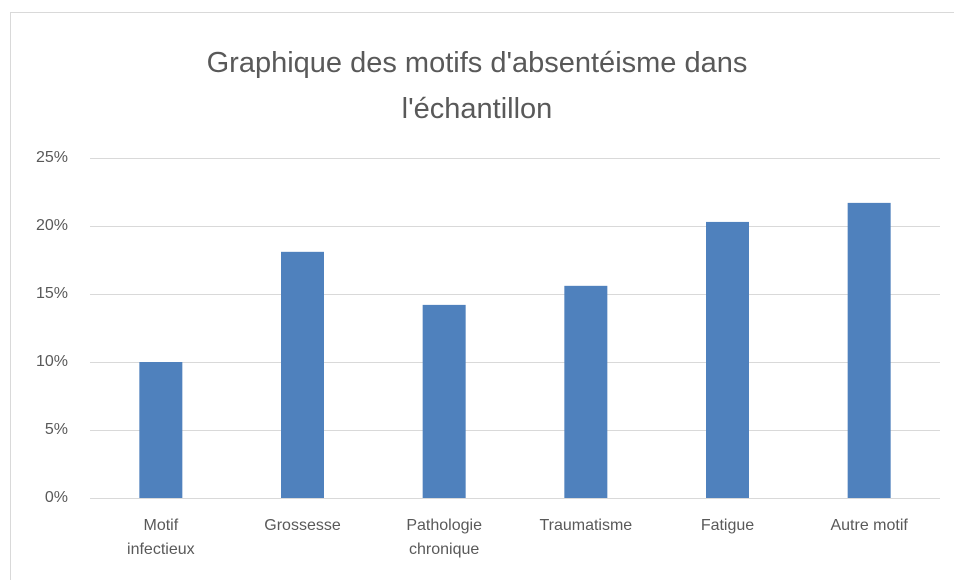 Image resolution: width=954 pixels, height=580 pixels. Describe the element at coordinates (52, 225) in the screenshot. I see `y-tick-label: 20%` at that location.